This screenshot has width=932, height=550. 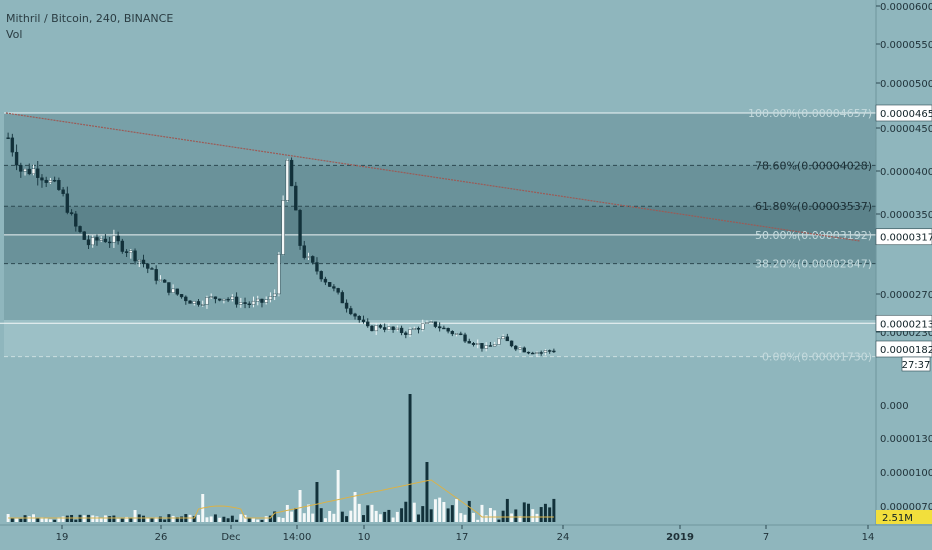 What do you see at coordinates (90, 18) in the screenshot?
I see `symbol-title: Mithril / Bitcoin, 240, BINANCE` at bounding box center [90, 18].